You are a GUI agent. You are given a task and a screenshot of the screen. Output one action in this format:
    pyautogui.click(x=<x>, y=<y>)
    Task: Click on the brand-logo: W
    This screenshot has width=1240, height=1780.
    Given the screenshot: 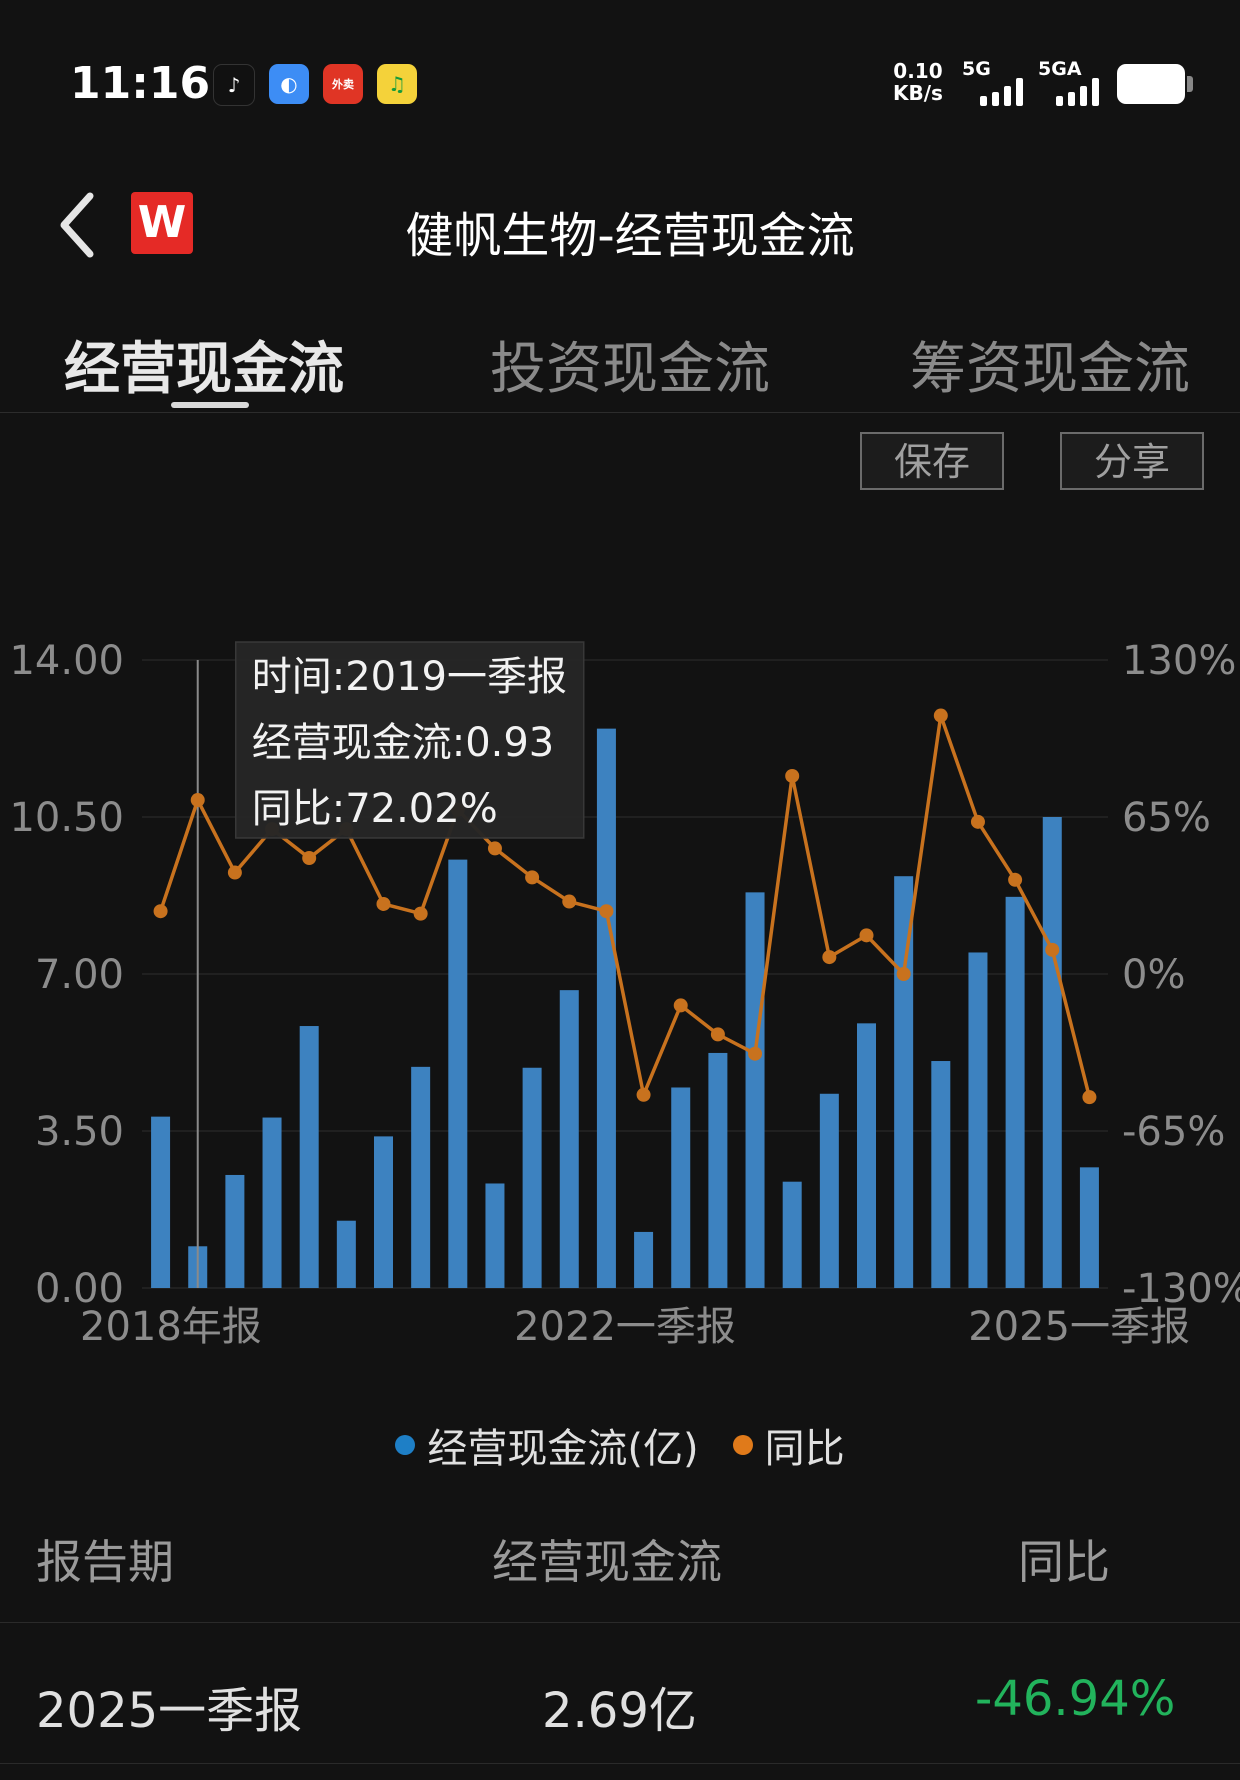 What is the action you would take?
    pyautogui.click(x=162, y=223)
    